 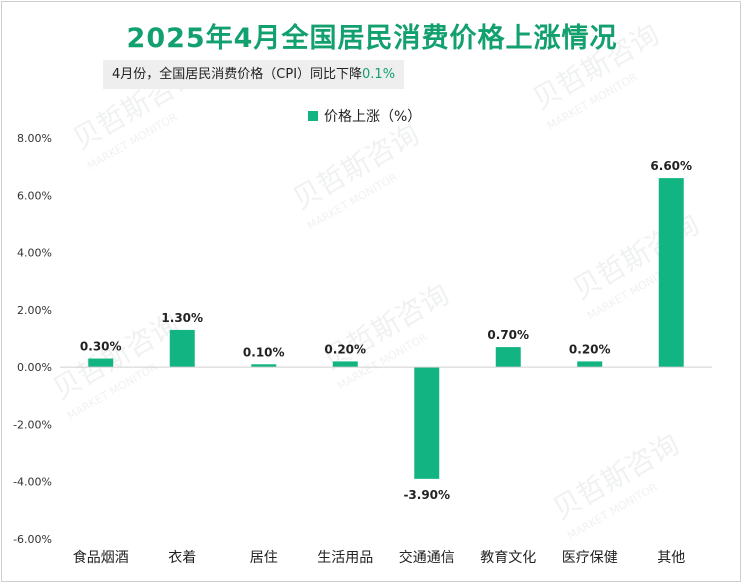 What do you see at coordinates (101, 347) in the screenshot?
I see `data-label: 0.30%` at bounding box center [101, 347].